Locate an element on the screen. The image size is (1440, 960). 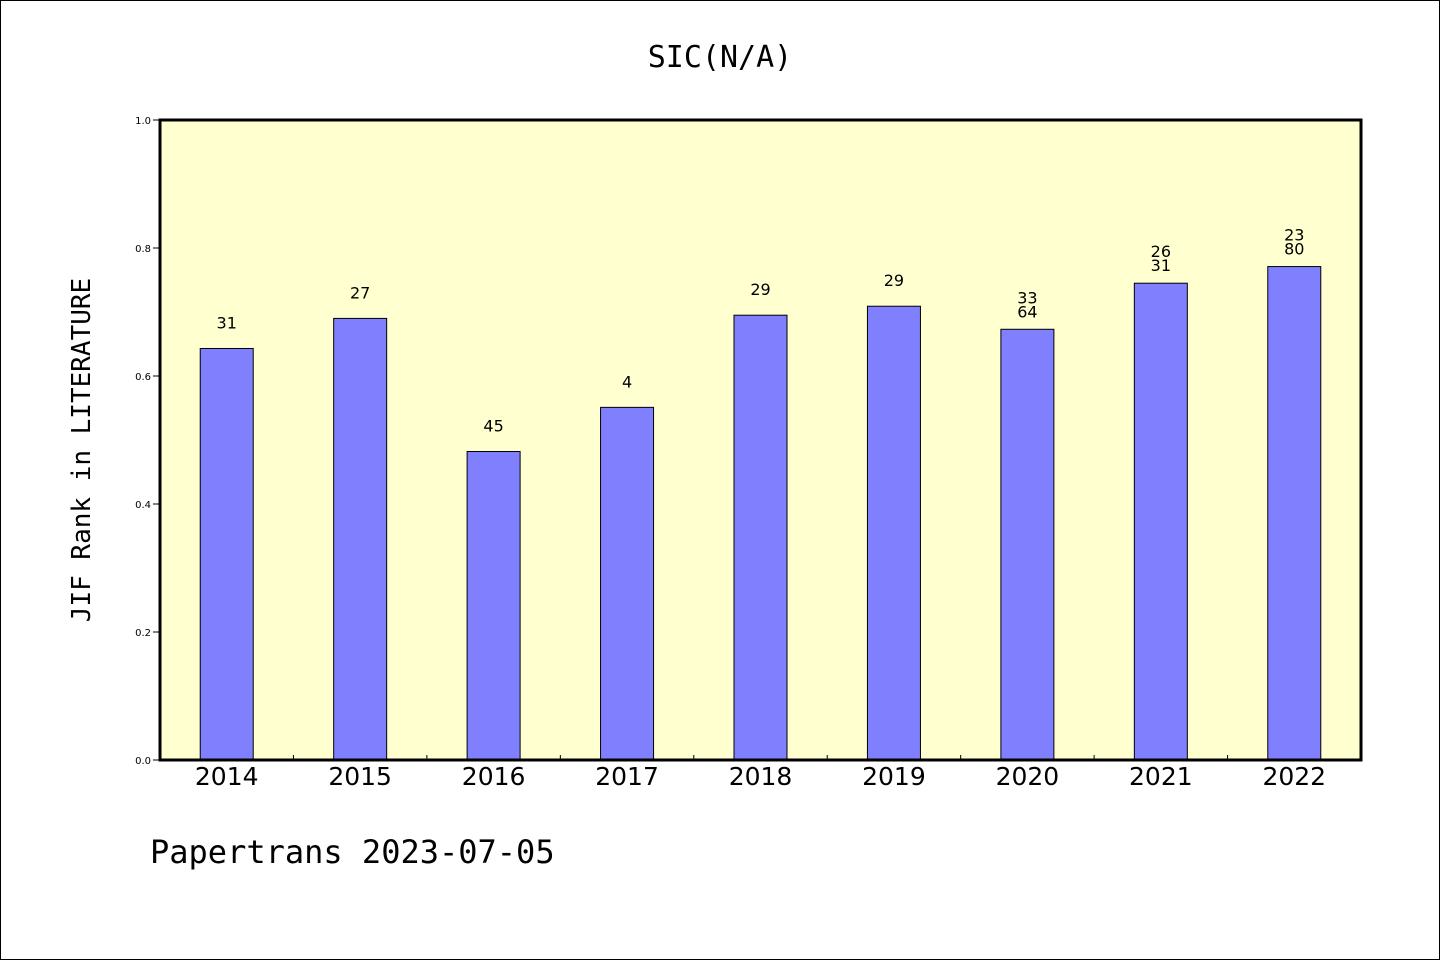
x-tick-label: 2017 is located at coordinates (627, 776).